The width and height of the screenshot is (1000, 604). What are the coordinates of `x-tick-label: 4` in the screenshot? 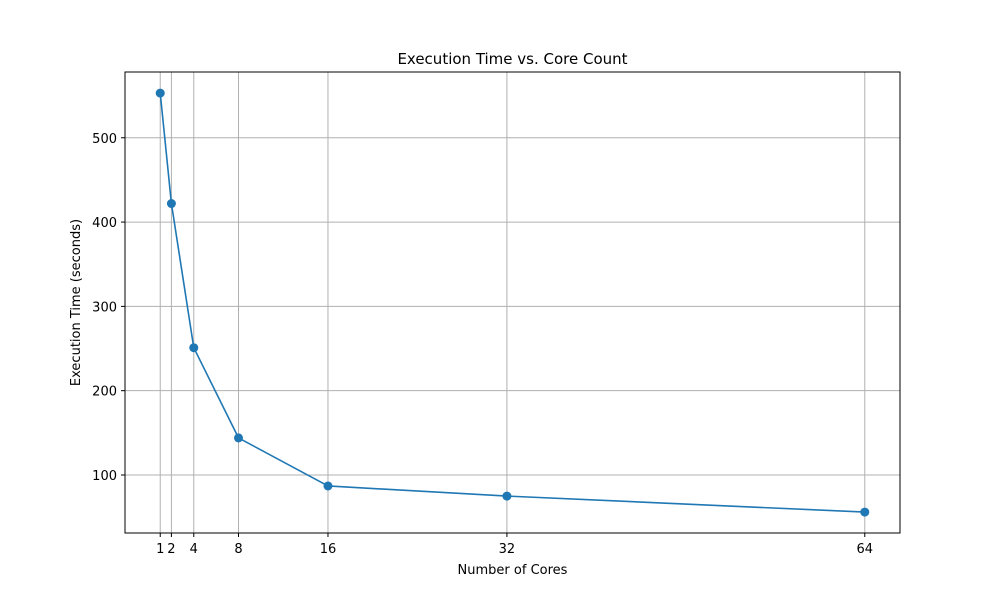 It's located at (194, 549).